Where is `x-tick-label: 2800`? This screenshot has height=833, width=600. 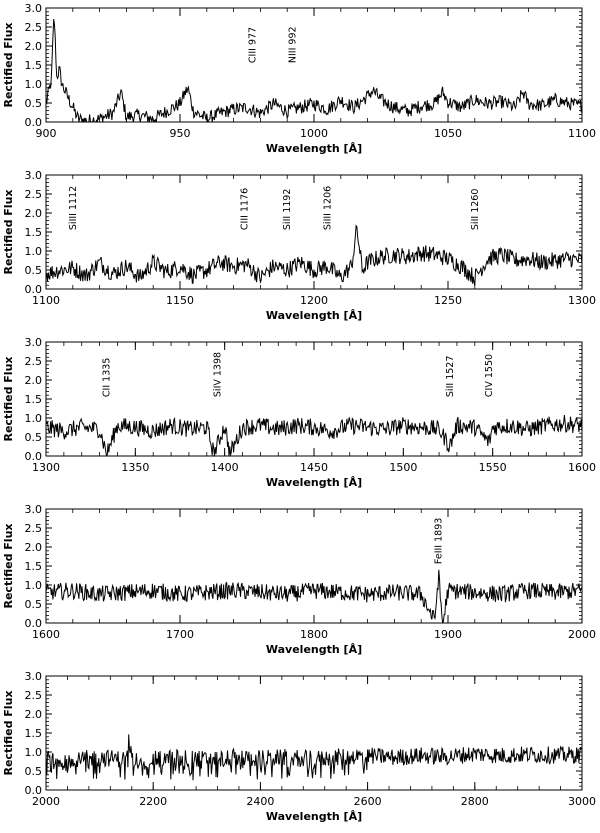
x-tick-label: 2800 is located at coordinates (475, 801).